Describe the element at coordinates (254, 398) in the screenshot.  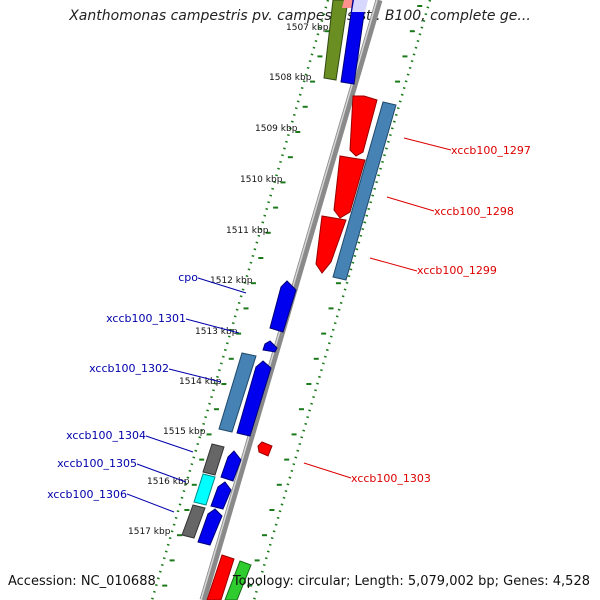
I see `gene-xccb100-1302-blue-arrow` at that location.